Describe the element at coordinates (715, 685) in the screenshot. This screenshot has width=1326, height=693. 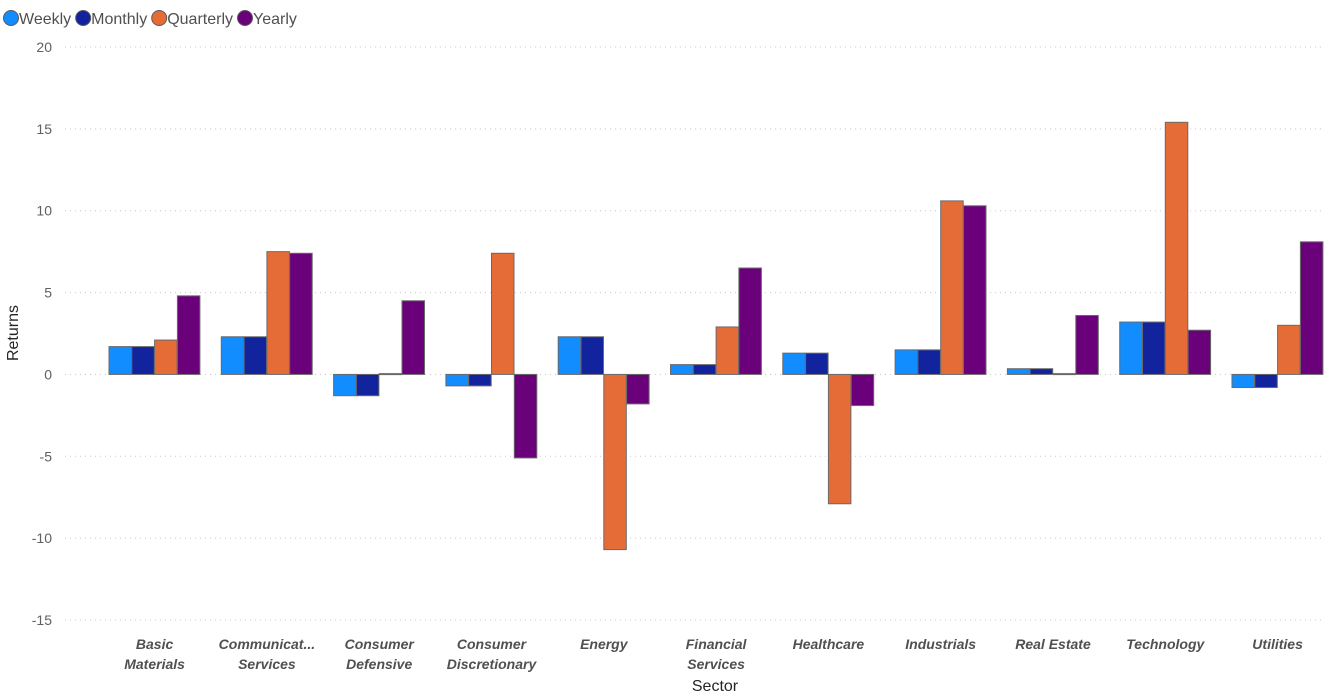
I see `x-axis-title: Sector` at that location.